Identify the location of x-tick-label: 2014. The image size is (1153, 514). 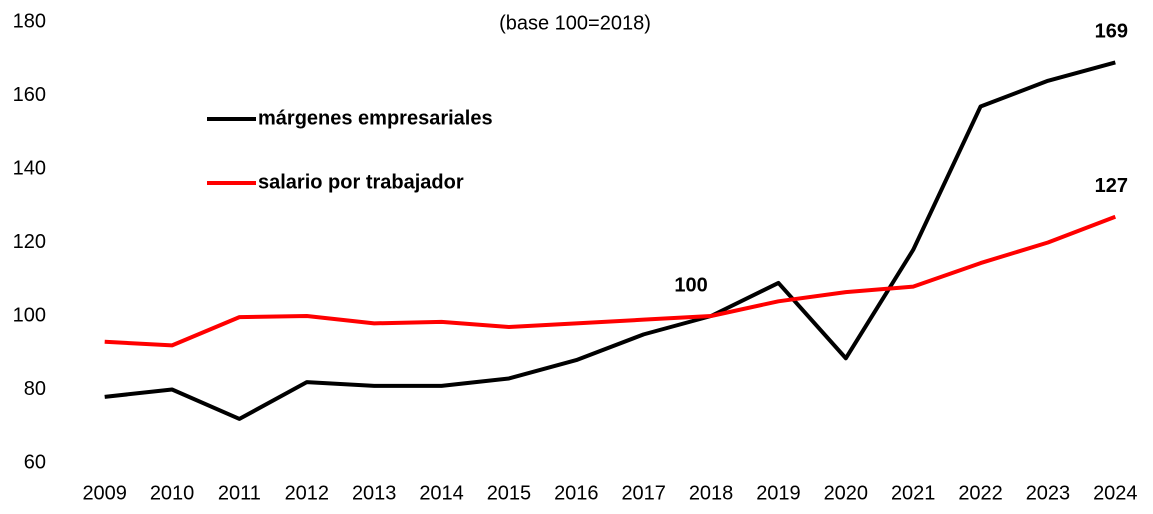
(441, 493).